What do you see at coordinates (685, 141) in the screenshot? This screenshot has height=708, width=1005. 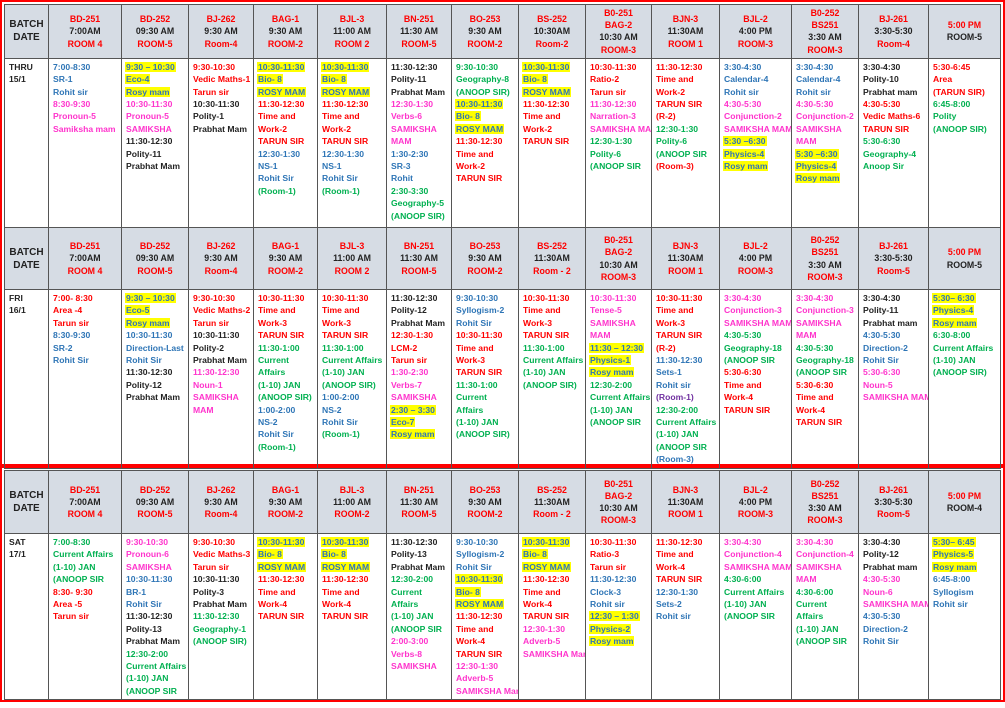 I see `schedule-line: Polity-6` at bounding box center [685, 141].